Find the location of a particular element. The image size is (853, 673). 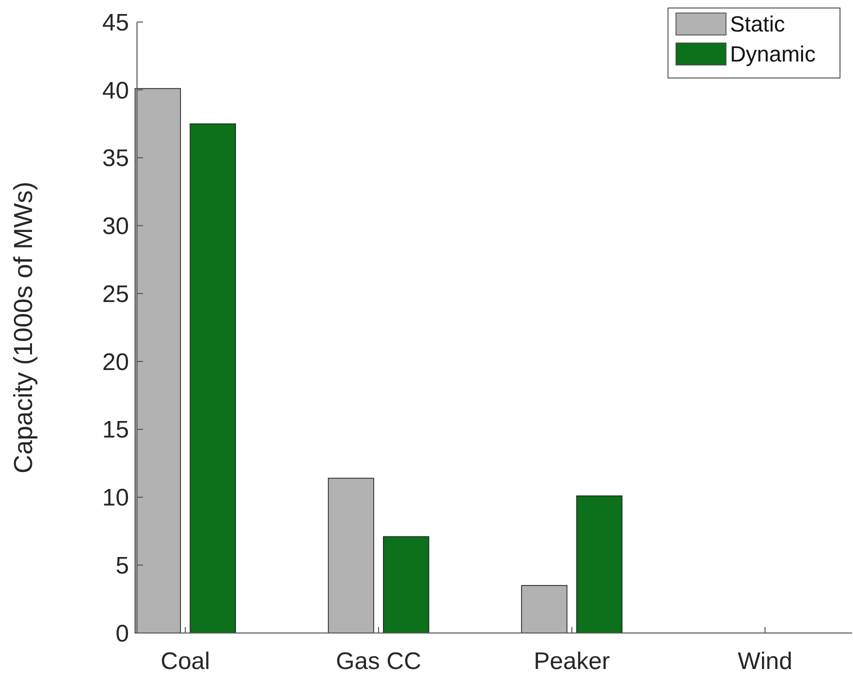

y-tick-label: 40 is located at coordinates (115, 90).